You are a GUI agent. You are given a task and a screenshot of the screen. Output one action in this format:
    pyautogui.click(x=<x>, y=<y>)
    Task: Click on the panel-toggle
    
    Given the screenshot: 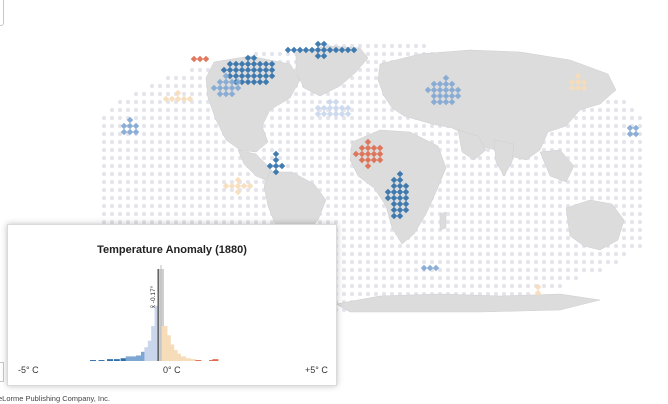 What is the action you would take?
    pyautogui.click(x=2, y=372)
    